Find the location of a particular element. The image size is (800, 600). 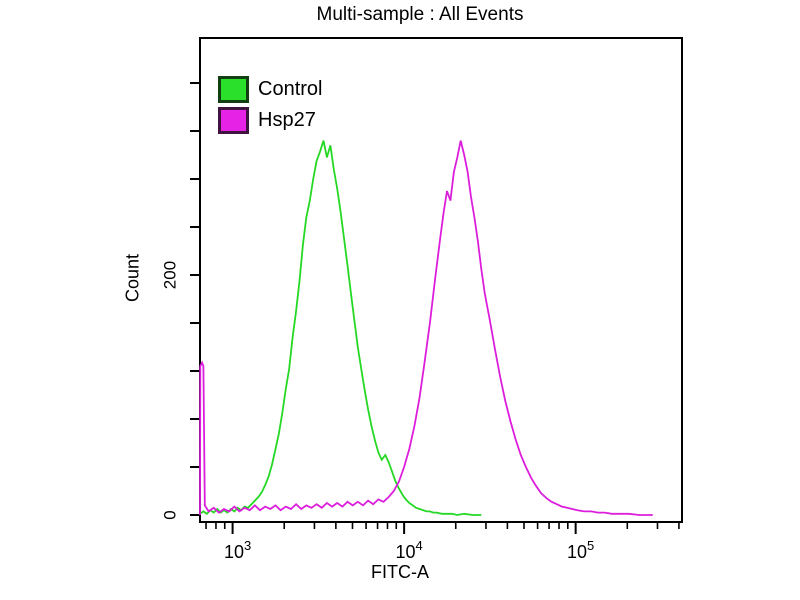

hsp27-color-swatch is located at coordinates (233, 120).